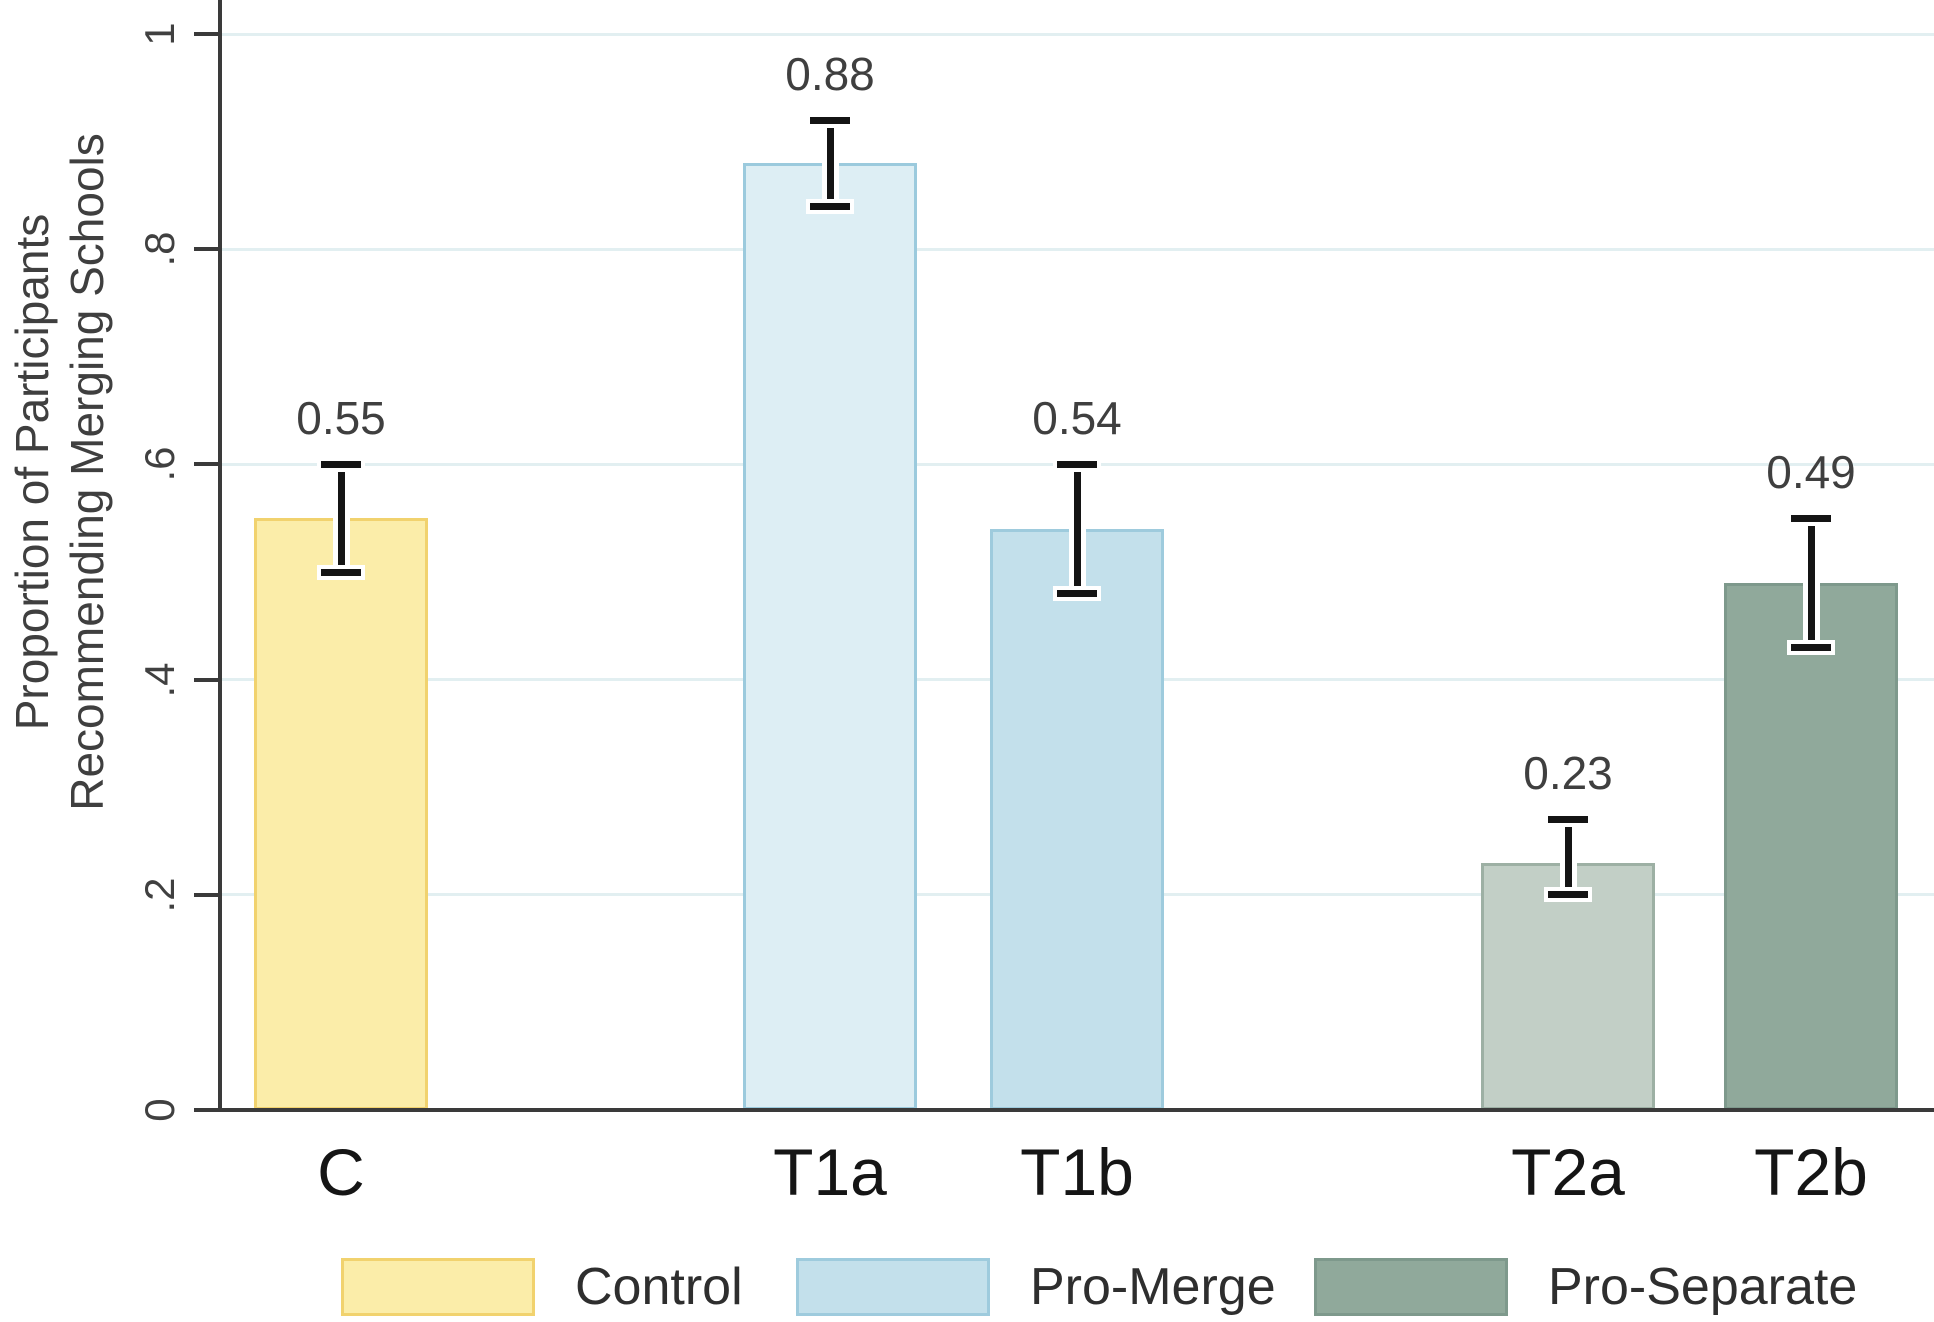 Image resolution: width=1934 pixels, height=1322 pixels. I want to click on error-bar-cap-bottom-C, so click(341, 572).